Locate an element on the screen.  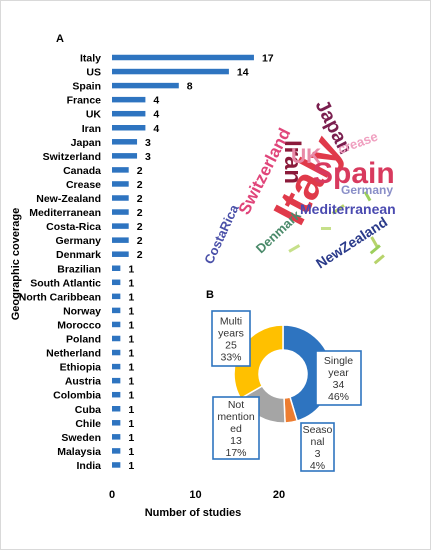
callout-text-line: 17% is located at coordinates (235, 453).